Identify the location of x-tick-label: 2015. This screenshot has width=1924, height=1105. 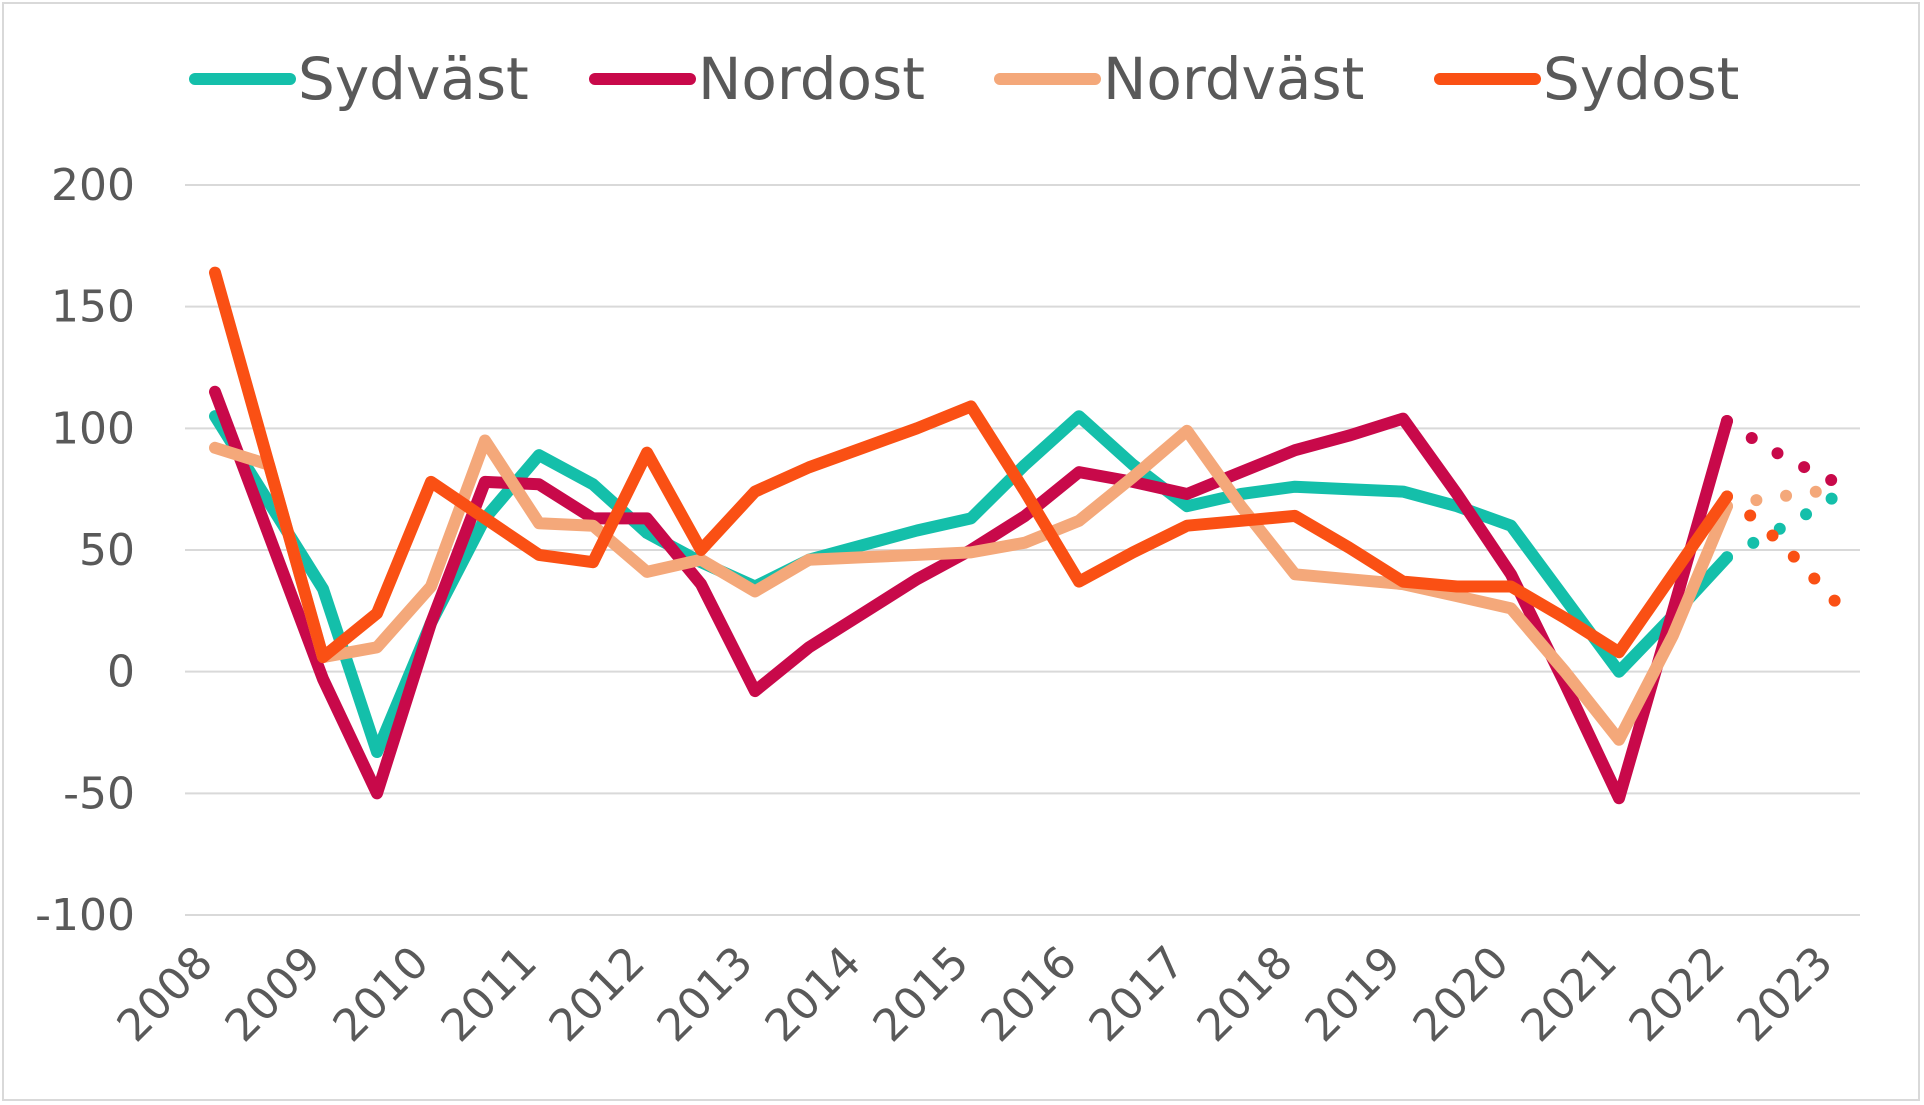
(921, 994).